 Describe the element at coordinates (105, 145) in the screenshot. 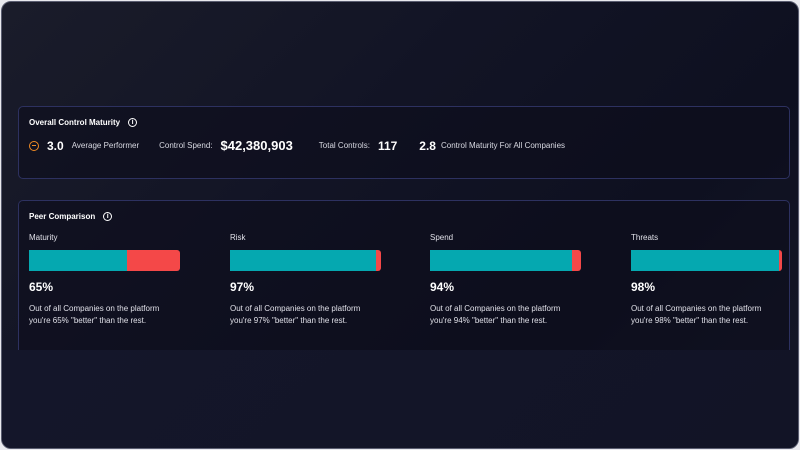

I see `maturity-score-label: Average Performer` at that location.